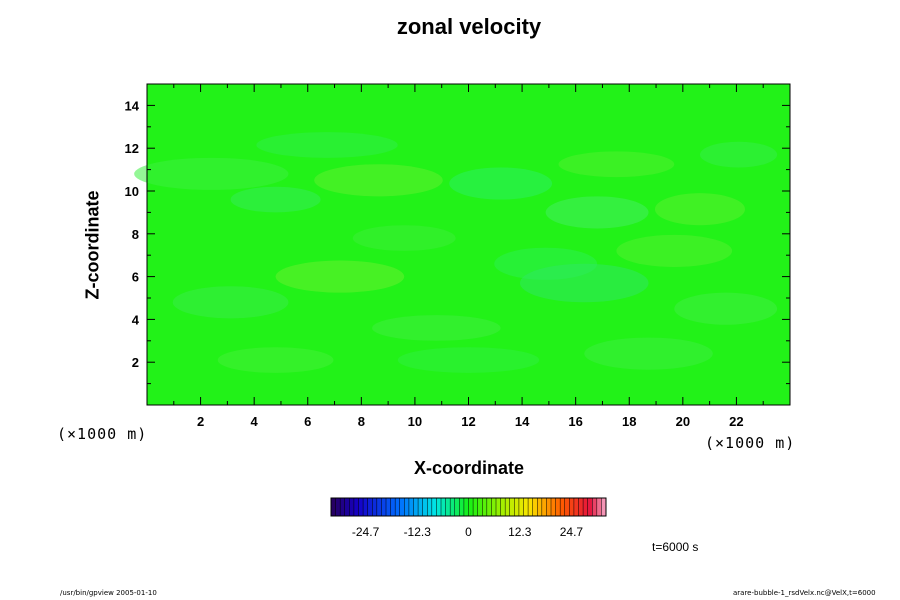 The width and height of the screenshot is (900, 600). I want to click on y-tick-label: 6, so click(135, 277).